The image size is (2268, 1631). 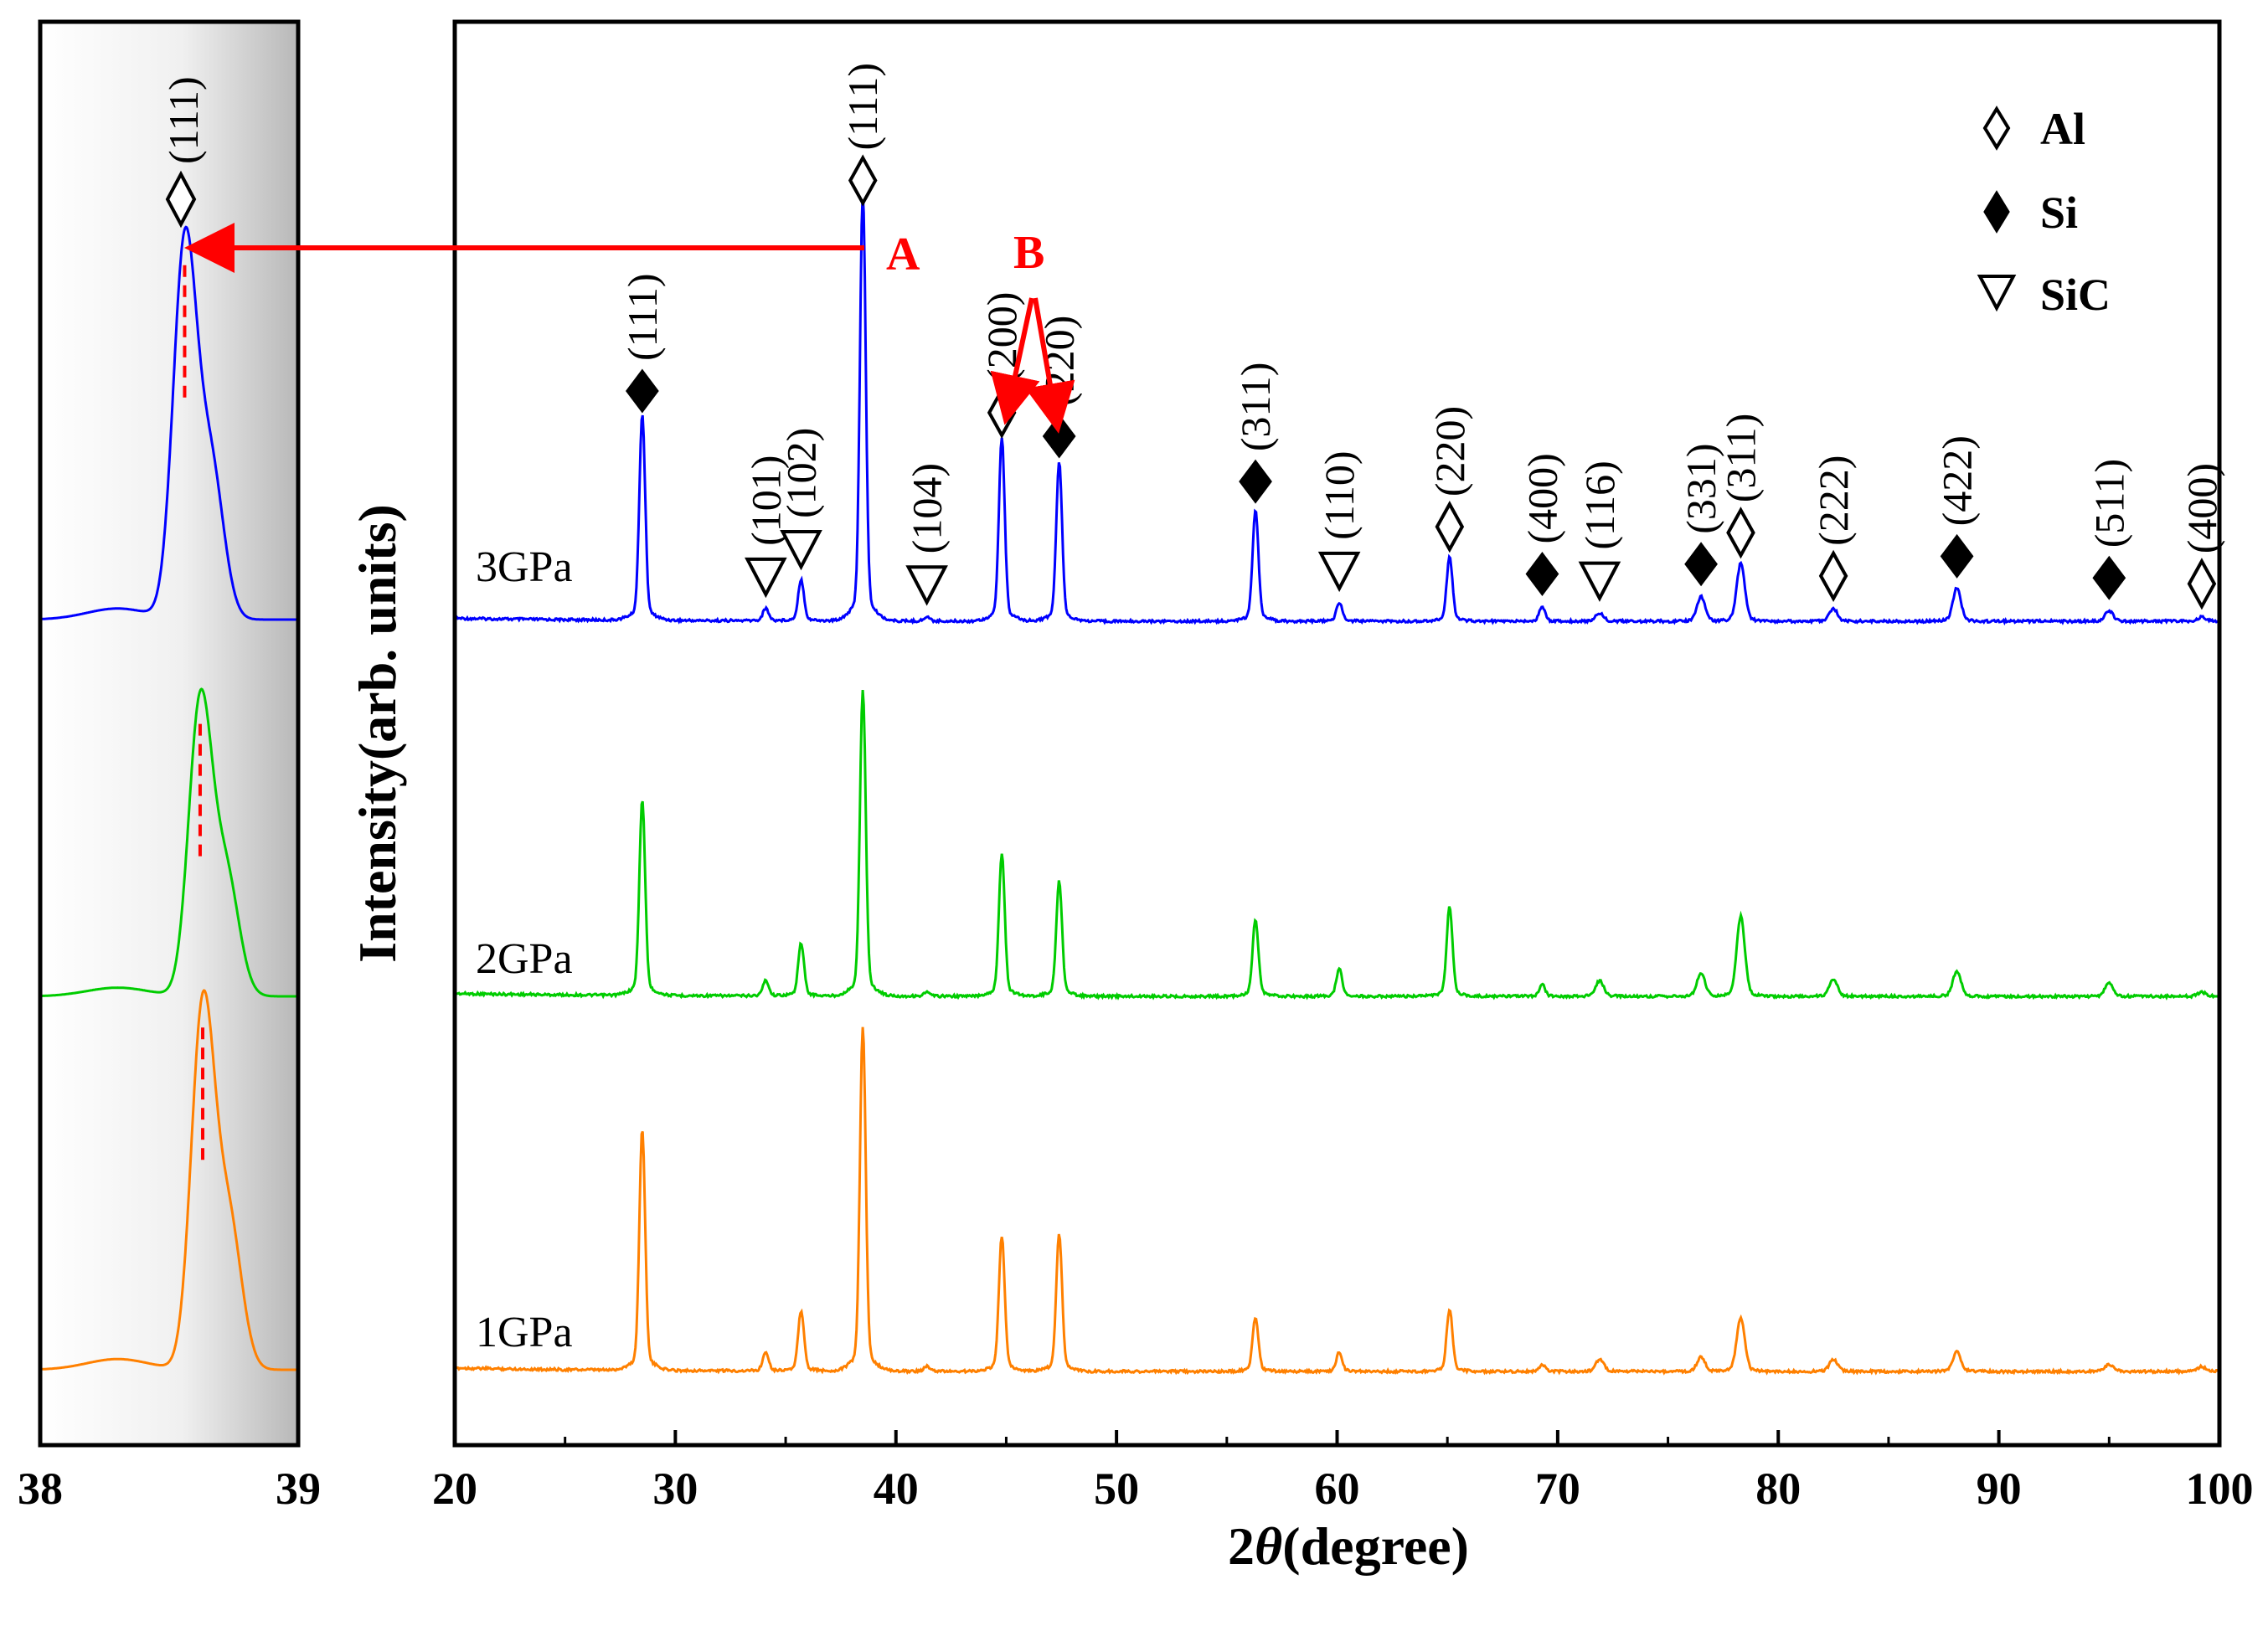 What do you see at coordinates (377, 734) in the screenshot?
I see `y-axis-title: Intensity(arb. units)` at bounding box center [377, 734].